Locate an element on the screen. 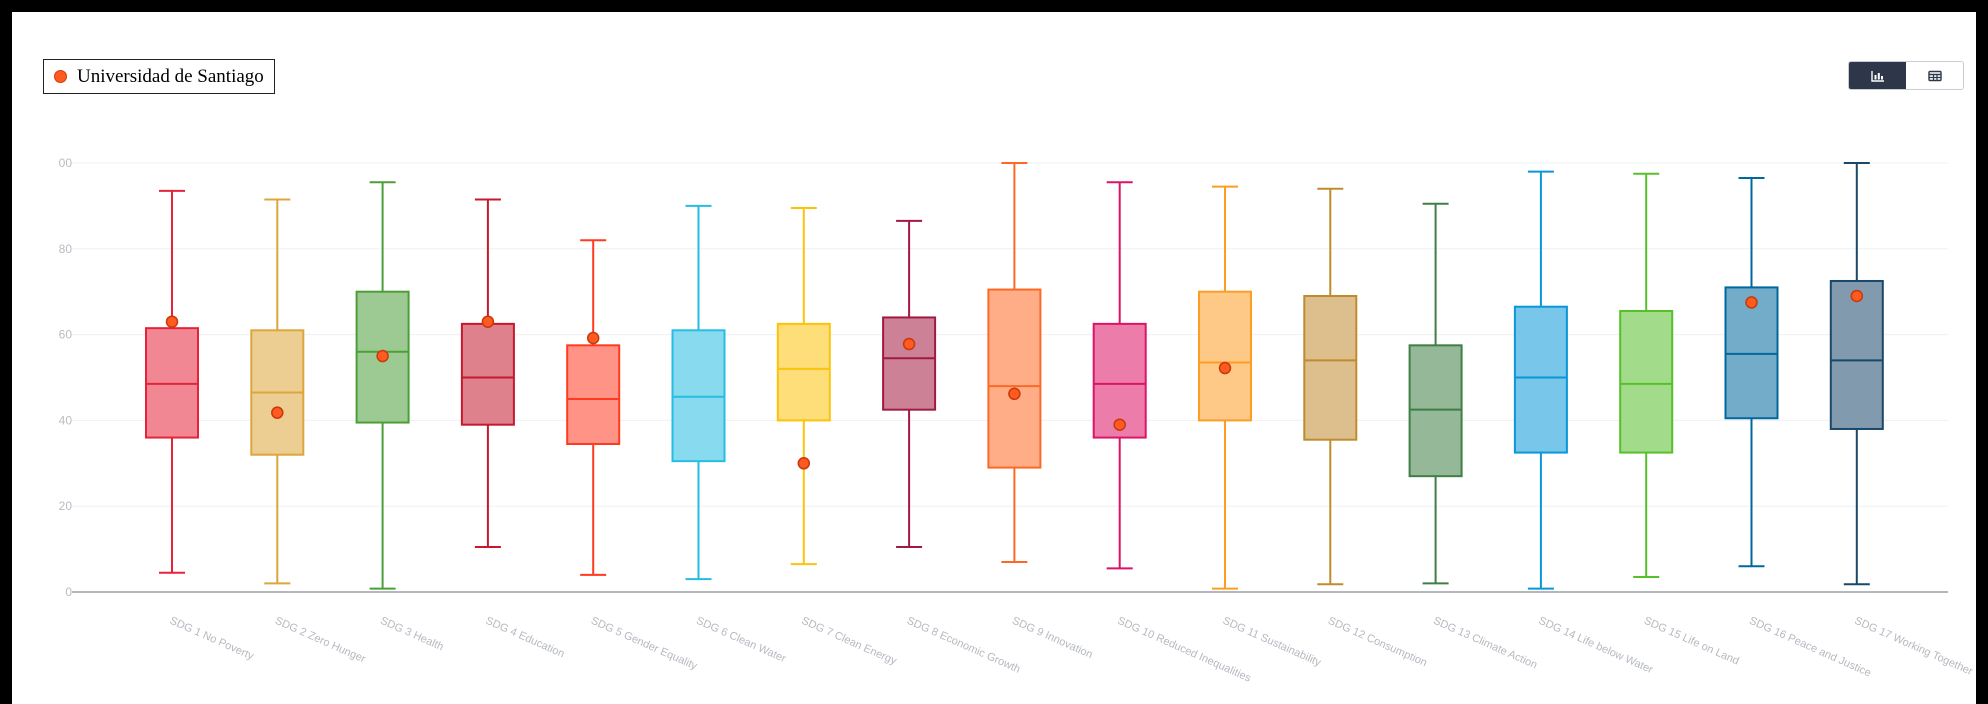 Image resolution: width=1988 pixels, height=704 pixels. x-tick-label: SDG 9 Innovation is located at coordinates (1052, 638).